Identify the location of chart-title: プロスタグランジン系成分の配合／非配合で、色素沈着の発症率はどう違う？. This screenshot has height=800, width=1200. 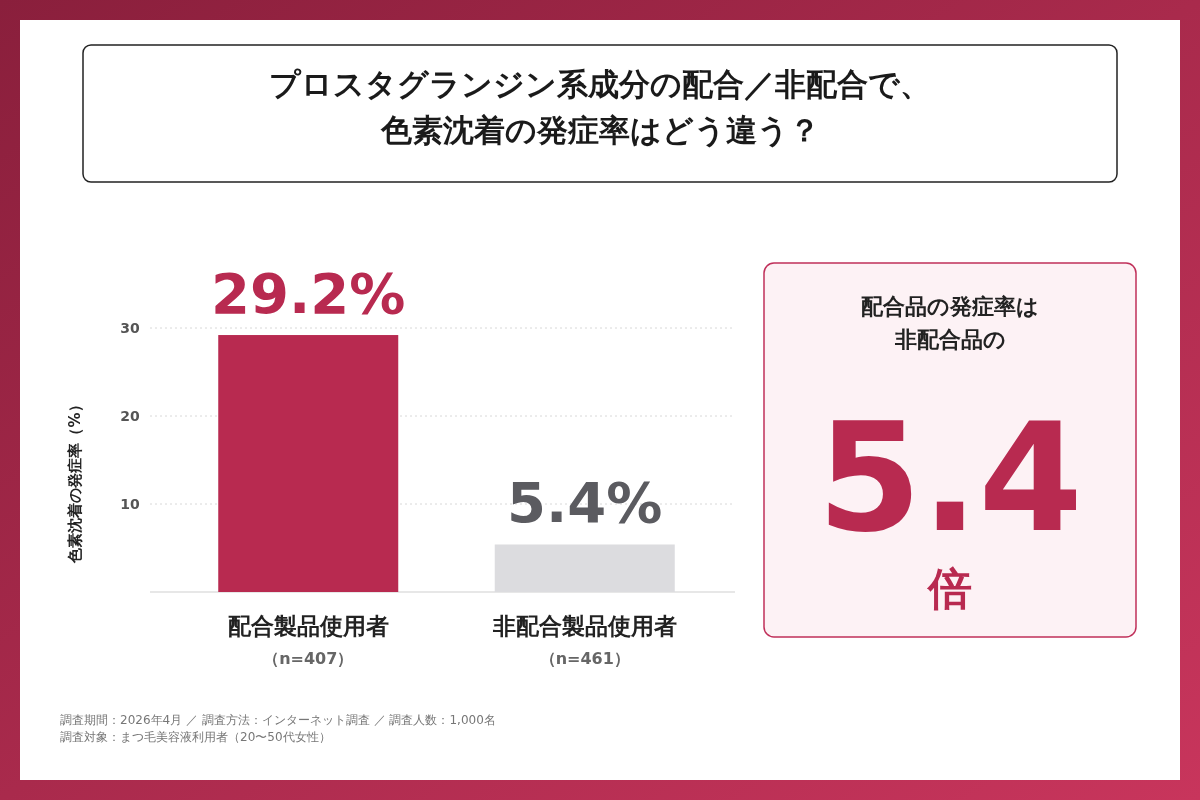
(600, 107).